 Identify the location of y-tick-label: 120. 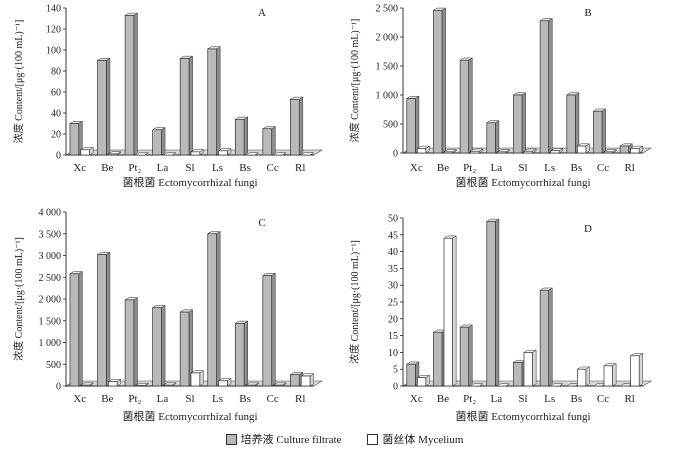
(53, 30).